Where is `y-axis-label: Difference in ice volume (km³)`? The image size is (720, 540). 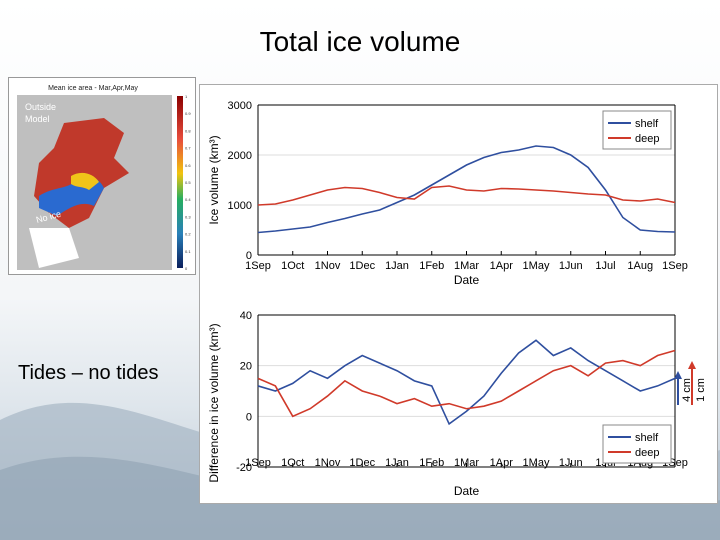
y-axis-label: Difference in ice volume (km³) is located at coordinates (214, 402).